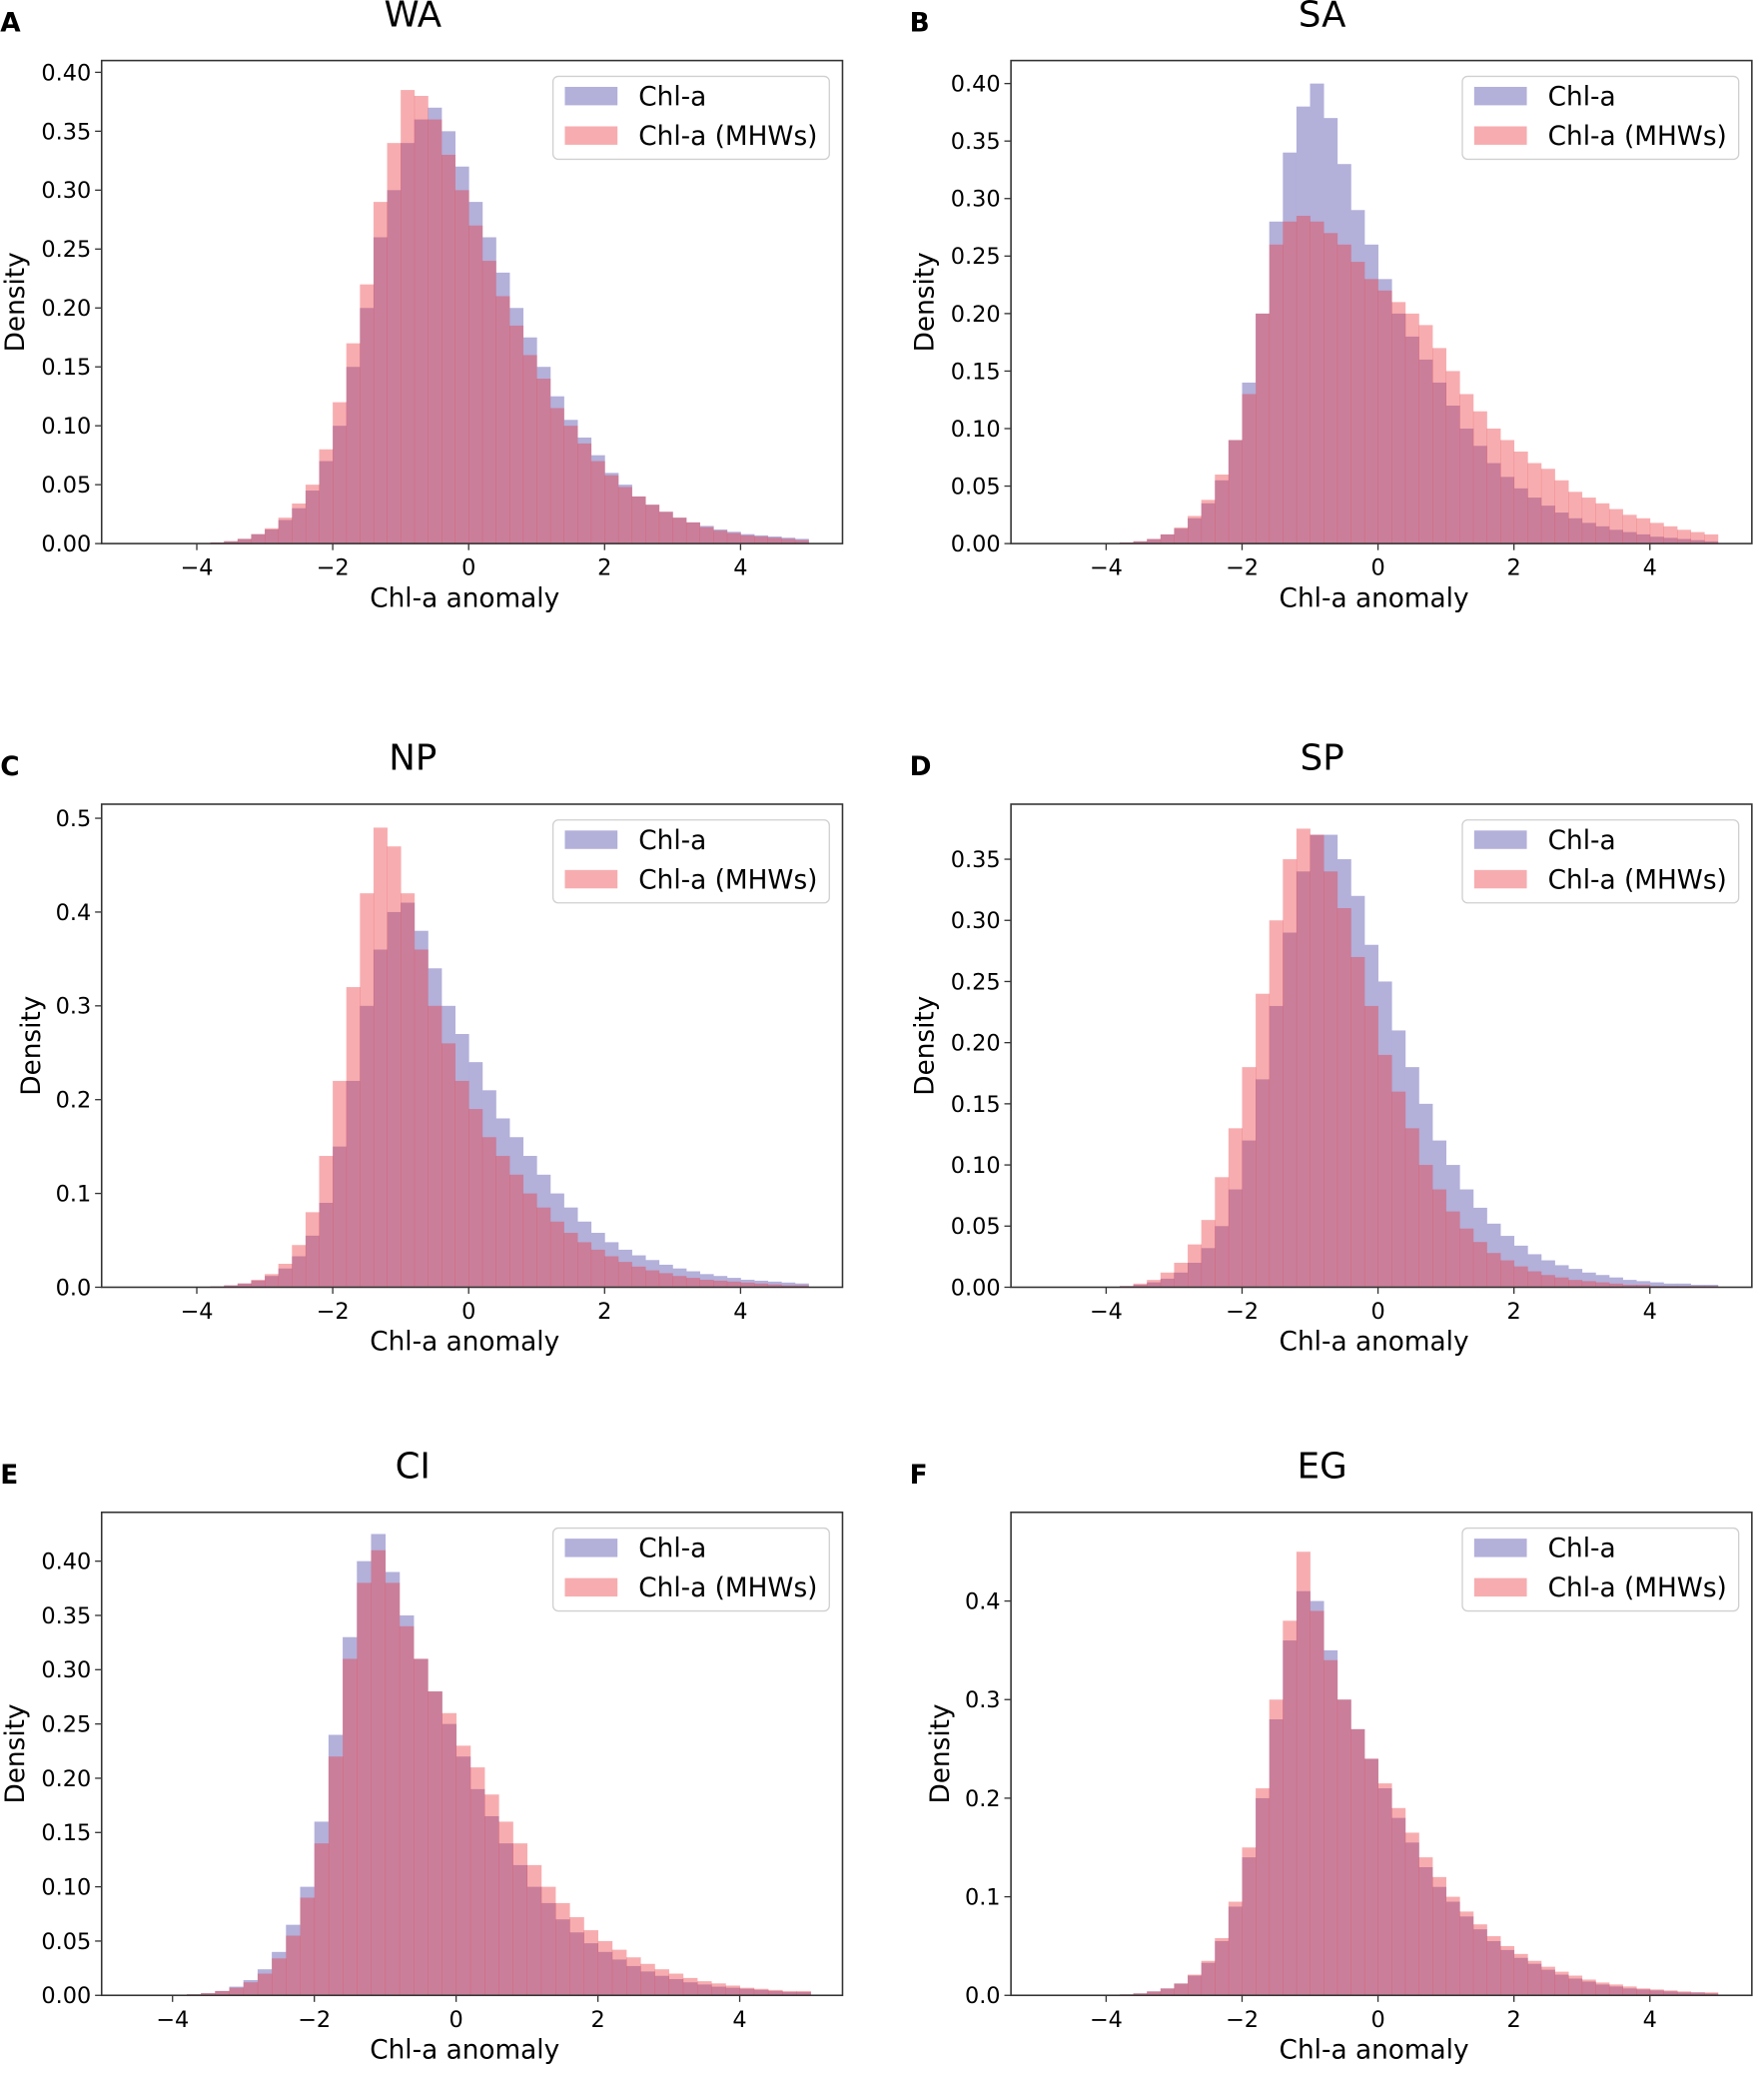  What do you see at coordinates (727, 880) in the screenshot?
I see `legend-label-chl-a-mhws: Chl-a (MHWs)` at bounding box center [727, 880].